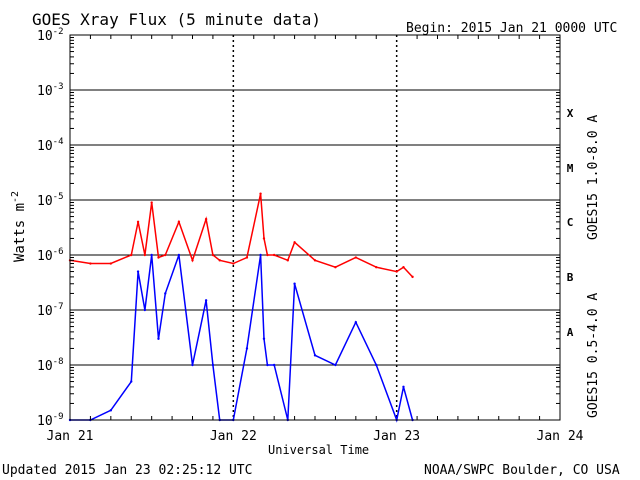 The width and height of the screenshot is (640, 480). What do you see at coordinates (318, 450) in the screenshot?
I see `x-axis-label: Universal Time` at bounding box center [318, 450].